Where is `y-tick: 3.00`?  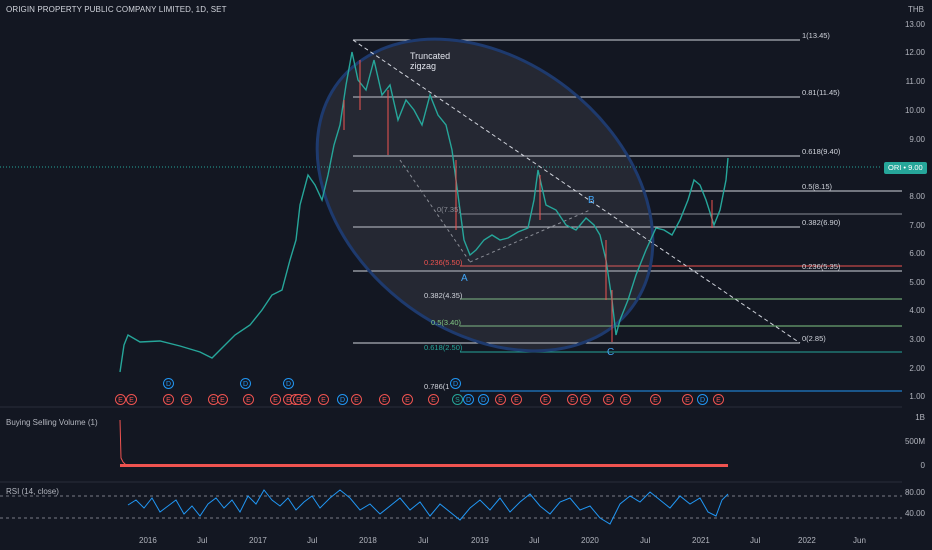 y-tick: 3.00 is located at coordinates (917, 339).